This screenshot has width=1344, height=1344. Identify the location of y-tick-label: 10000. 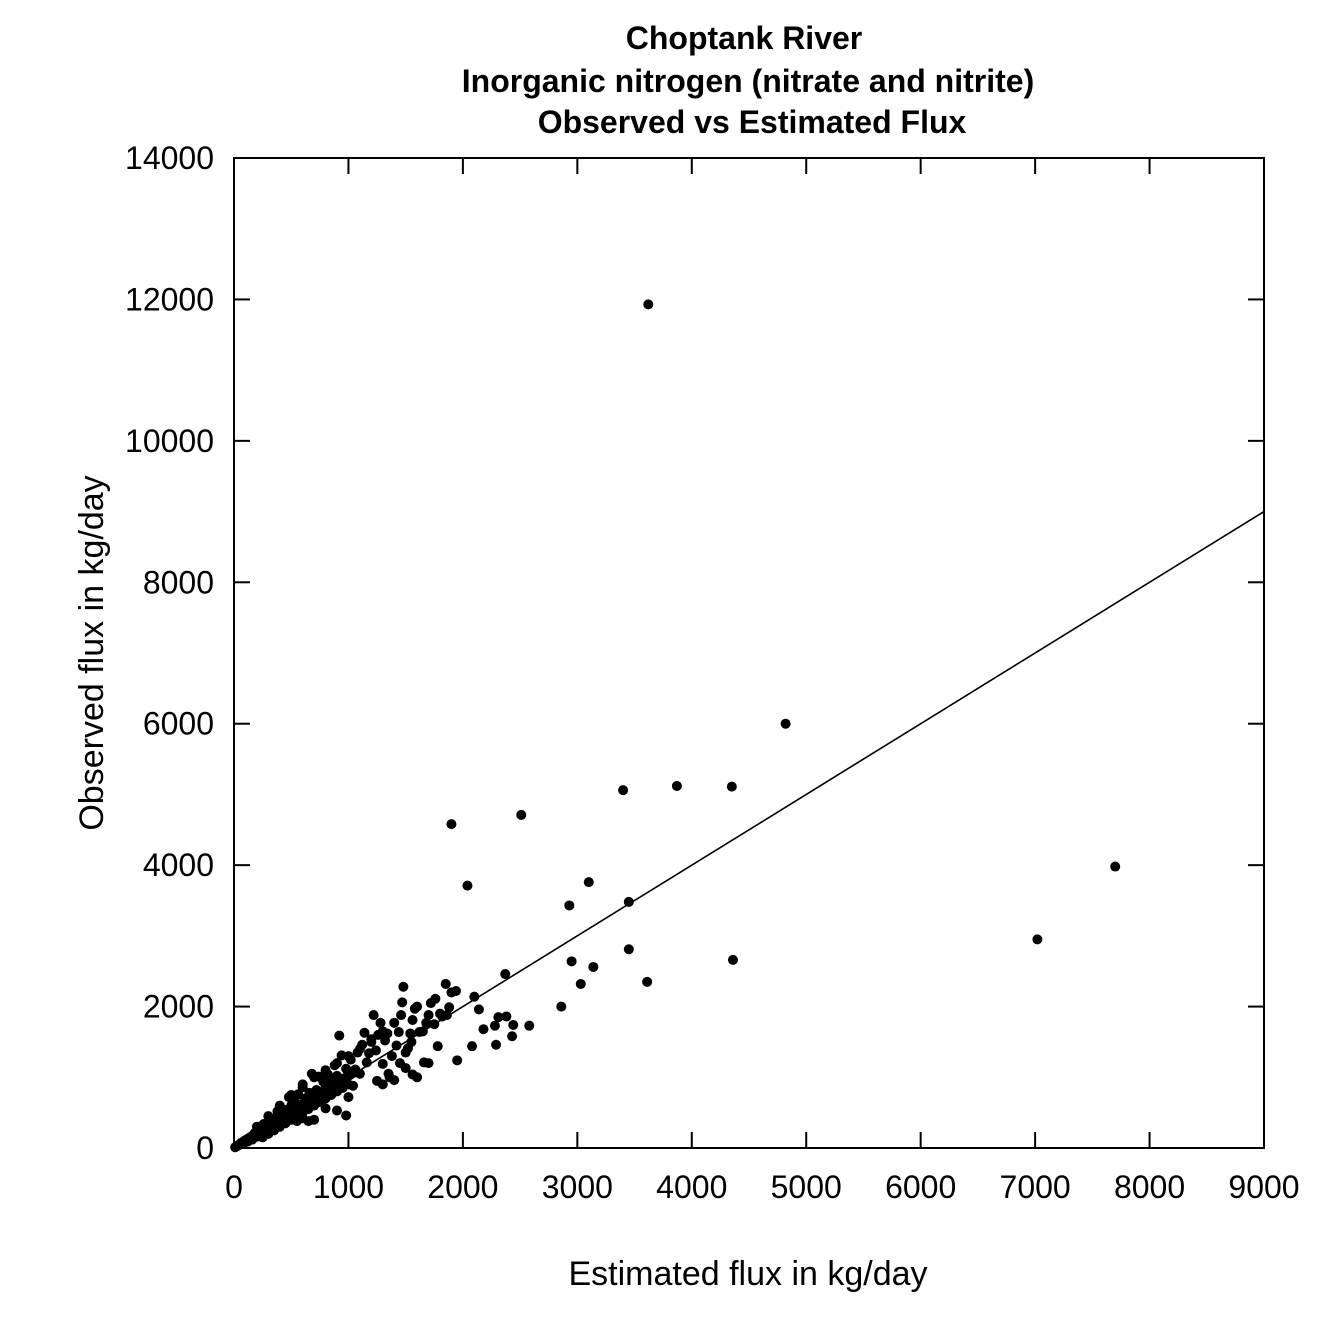
(169, 441).